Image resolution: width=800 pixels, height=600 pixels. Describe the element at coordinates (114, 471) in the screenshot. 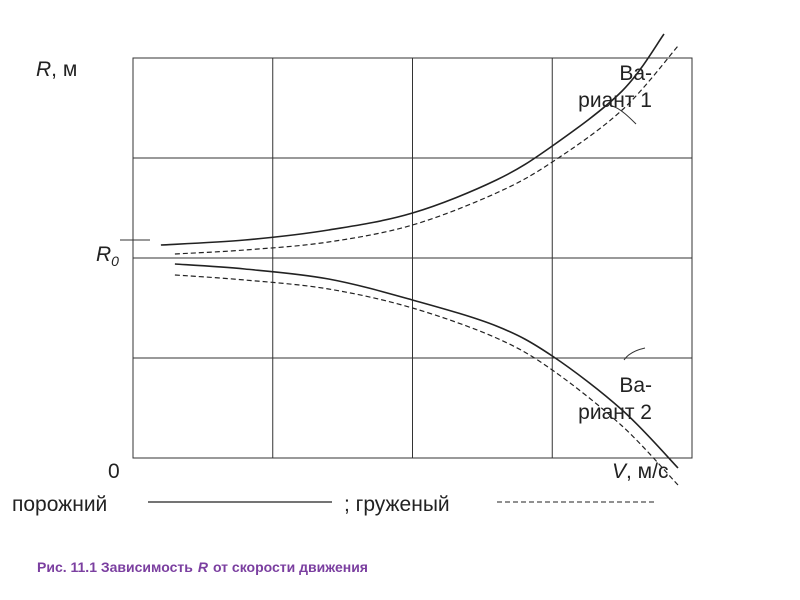

I see `origin-label: 0` at that location.